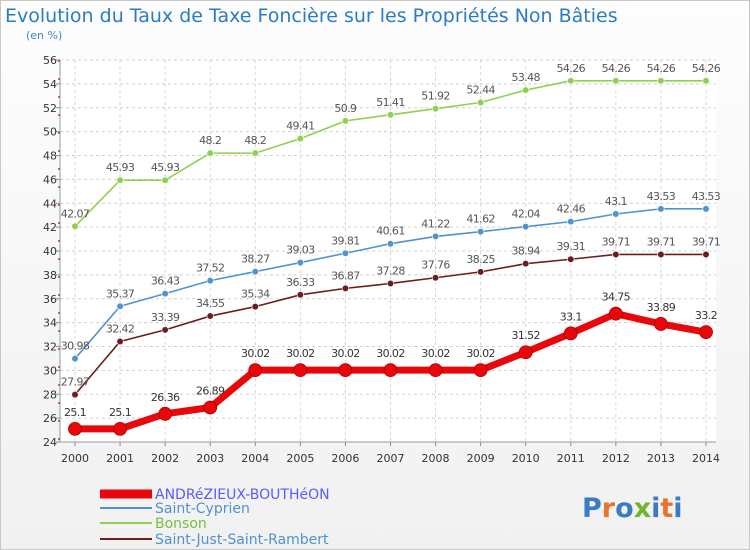 The width and height of the screenshot is (750, 550). I want to click on data-label: 26.89, so click(210, 391).